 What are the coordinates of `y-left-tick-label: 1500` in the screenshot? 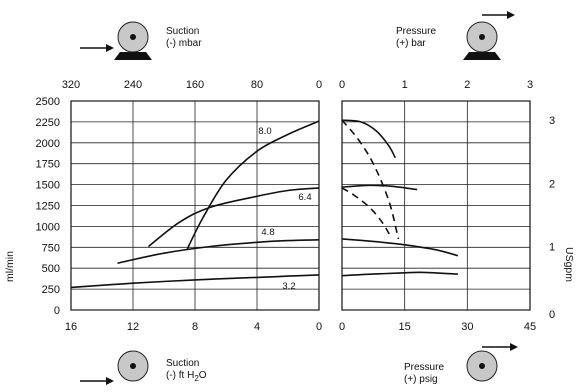 It's located at (48, 186).